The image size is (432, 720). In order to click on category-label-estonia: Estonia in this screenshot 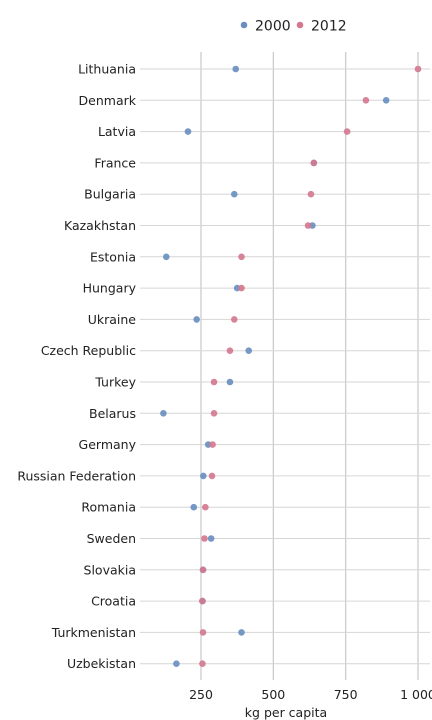, I will do `click(113, 256)`.